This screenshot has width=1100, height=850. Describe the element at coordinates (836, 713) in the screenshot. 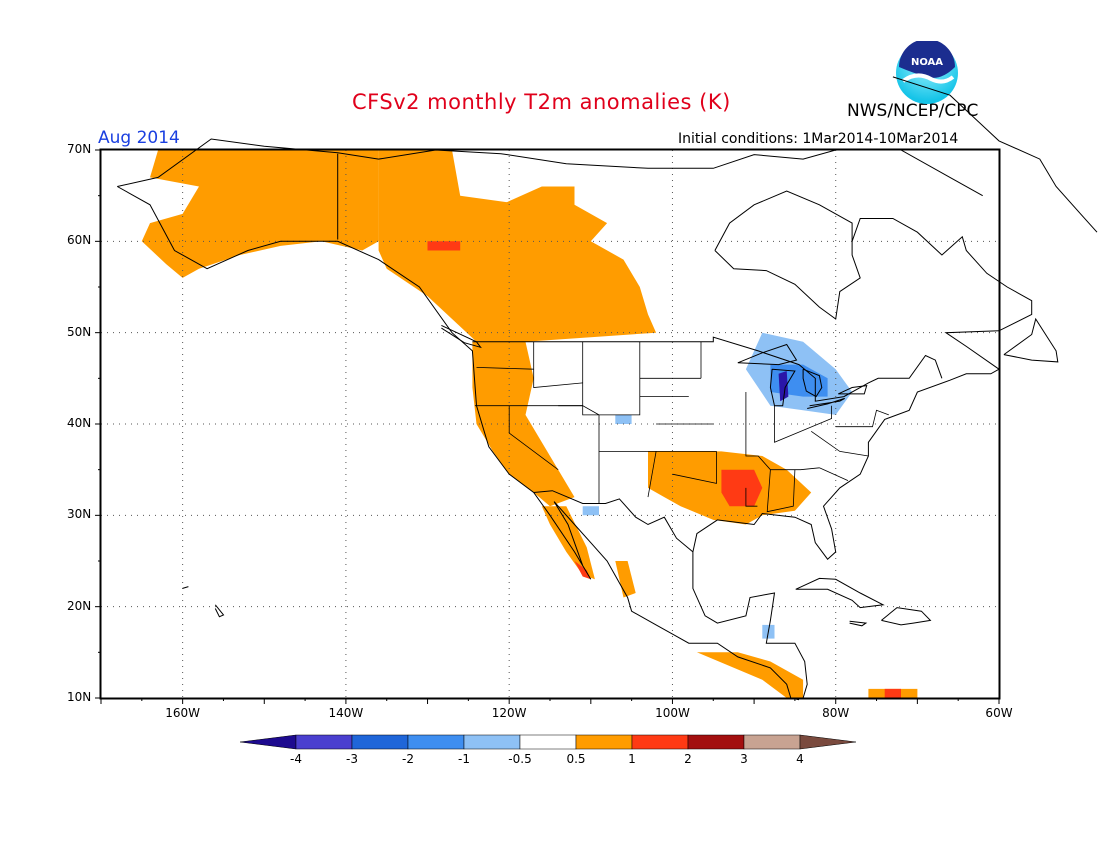

I see `lon-label: 80W` at that location.